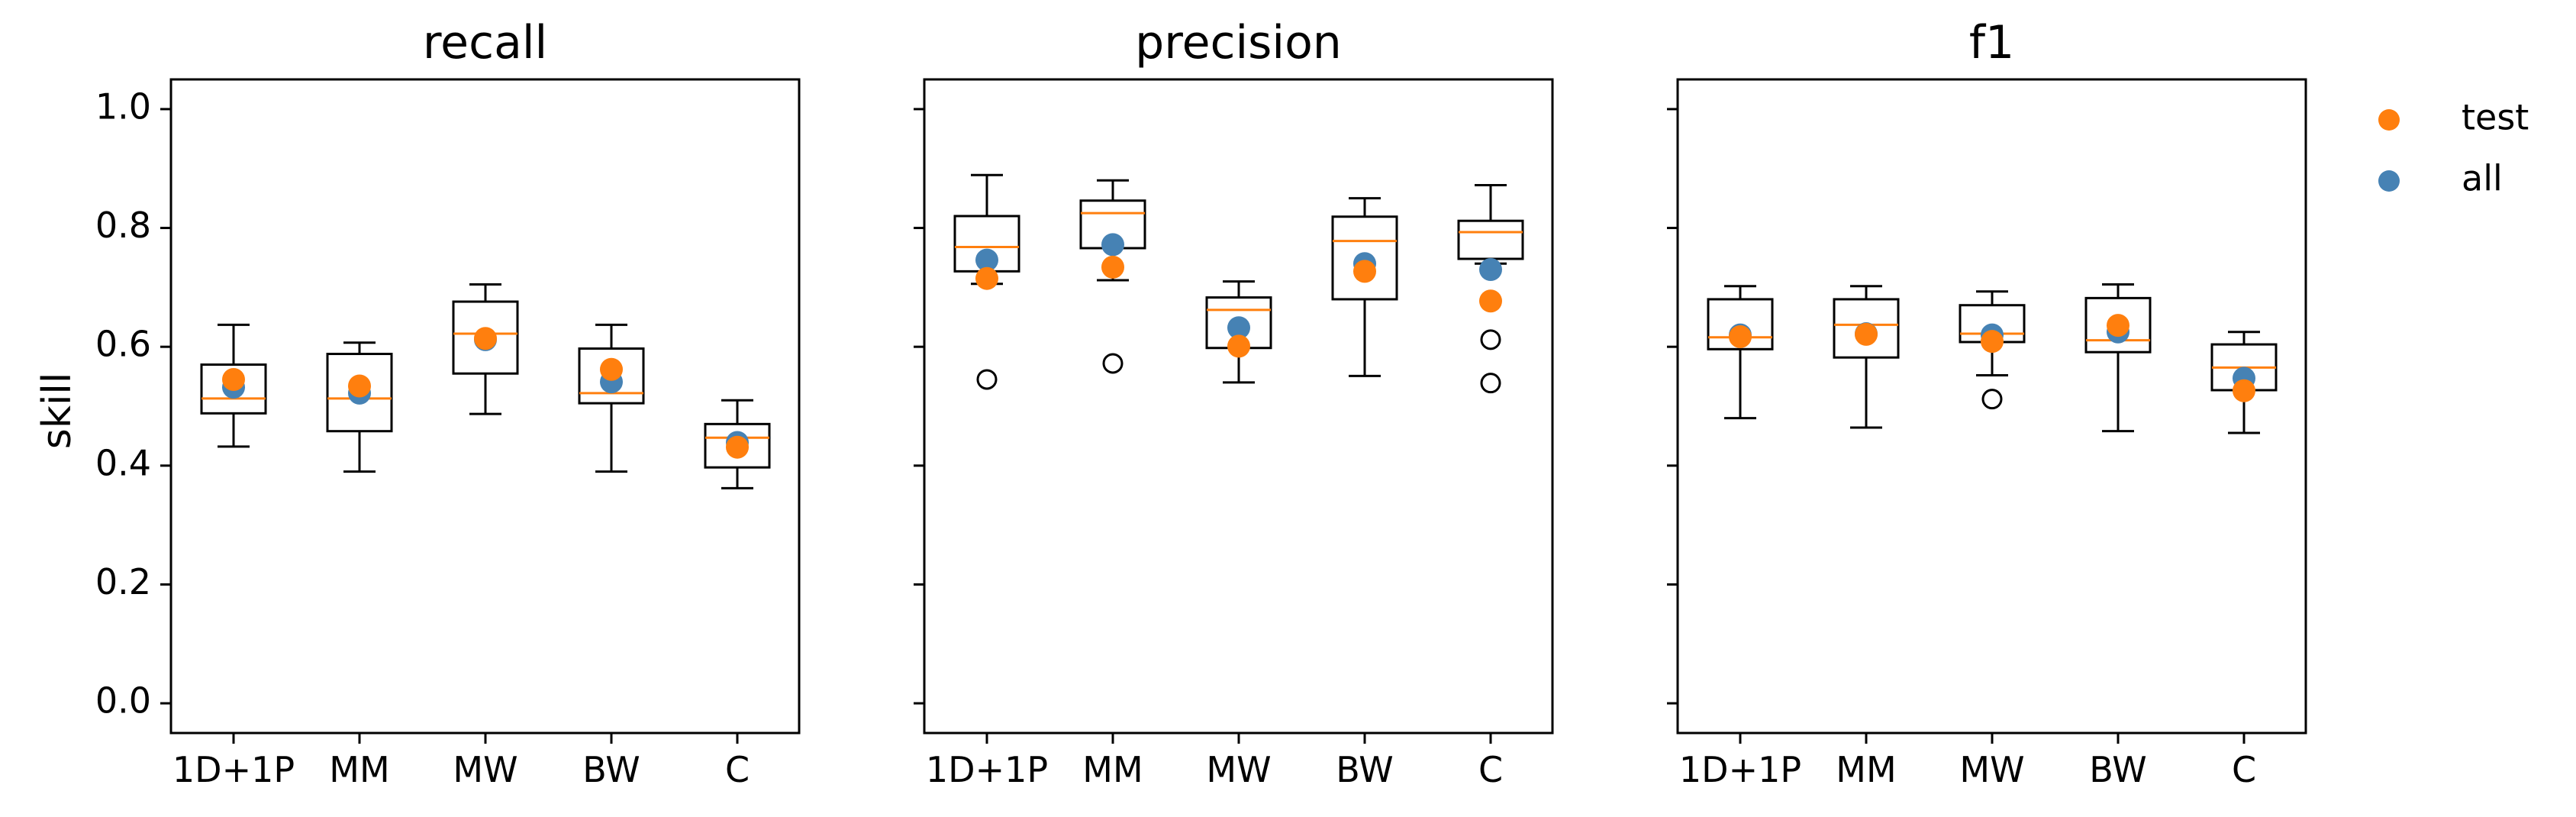 This screenshot has width=2576, height=817. I want to click on y-tick-label: 0.8, so click(123, 226).